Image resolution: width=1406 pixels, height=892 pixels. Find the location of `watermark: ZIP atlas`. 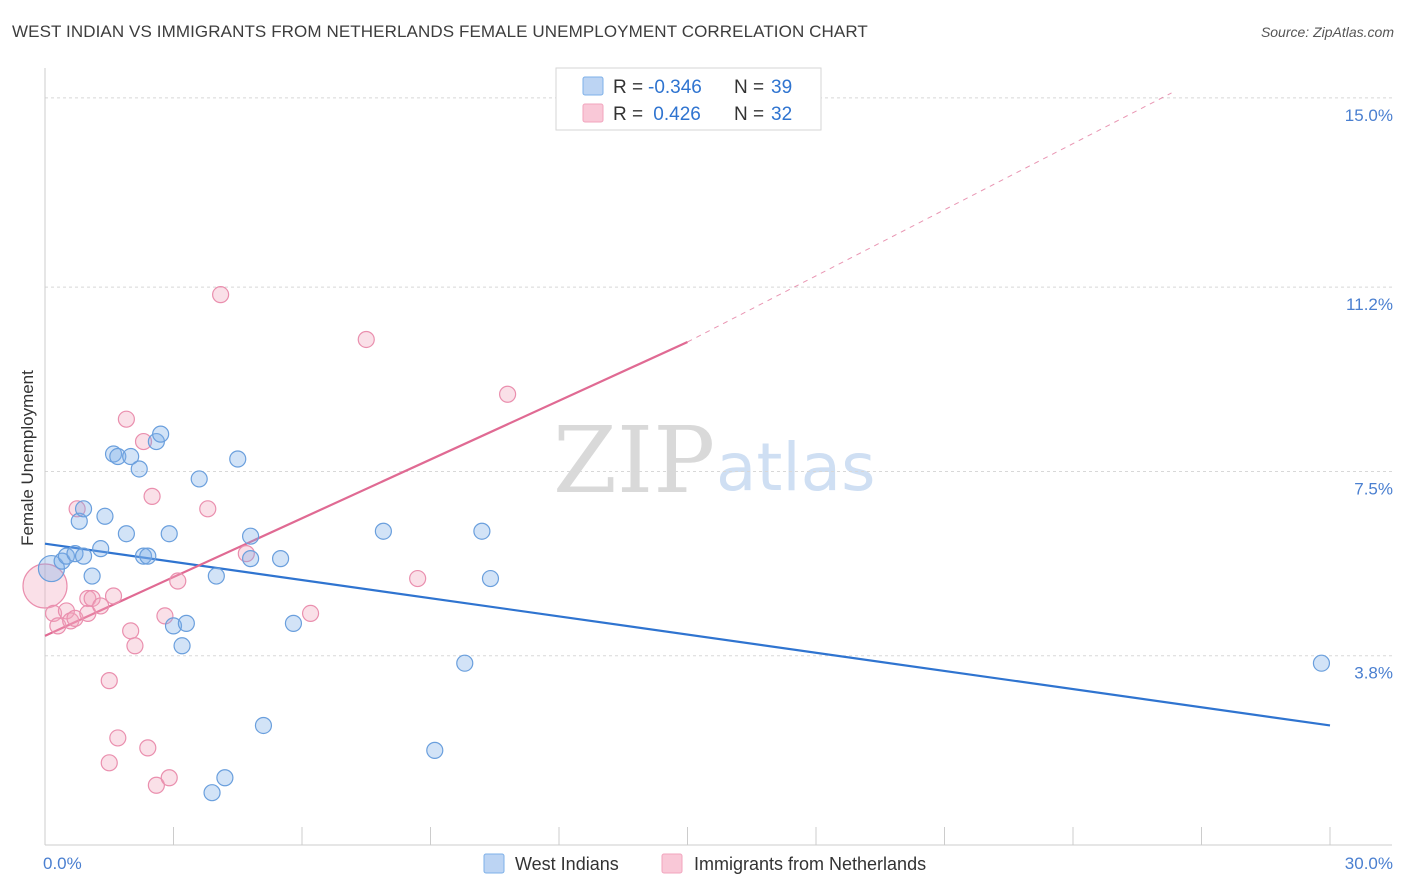

watermark: ZIP atlas is located at coordinates (714, 460).